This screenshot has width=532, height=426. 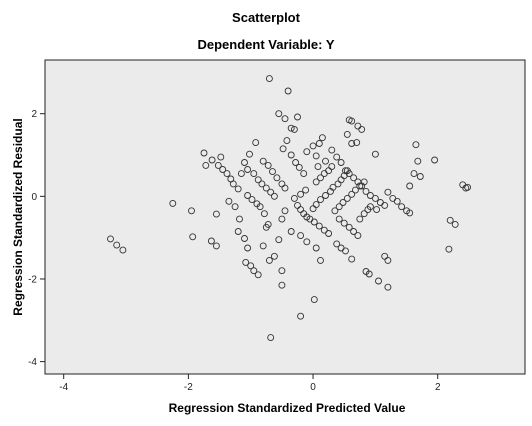 What do you see at coordinates (63, 387) in the screenshot?
I see `x-tick-label: -4` at bounding box center [63, 387].